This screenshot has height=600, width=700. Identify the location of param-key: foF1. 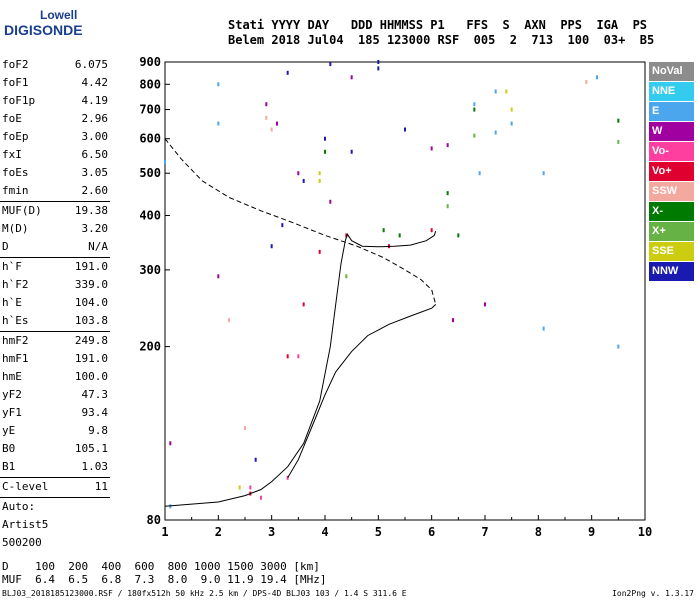
(15, 82).